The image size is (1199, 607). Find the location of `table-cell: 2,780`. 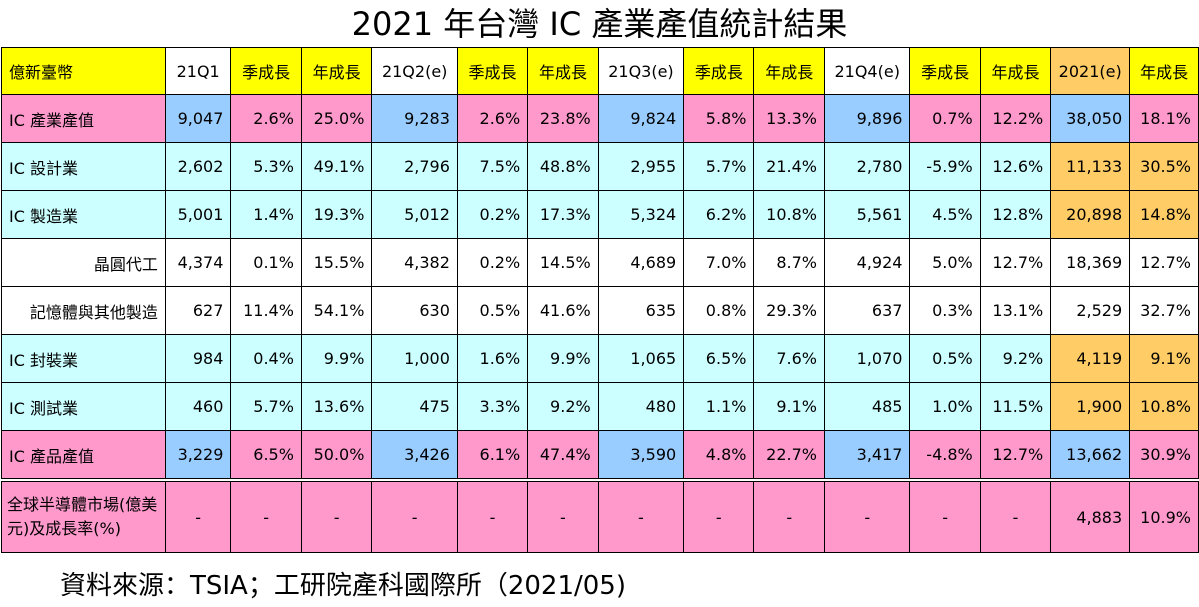

table-cell: 2,780 is located at coordinates (867, 166).